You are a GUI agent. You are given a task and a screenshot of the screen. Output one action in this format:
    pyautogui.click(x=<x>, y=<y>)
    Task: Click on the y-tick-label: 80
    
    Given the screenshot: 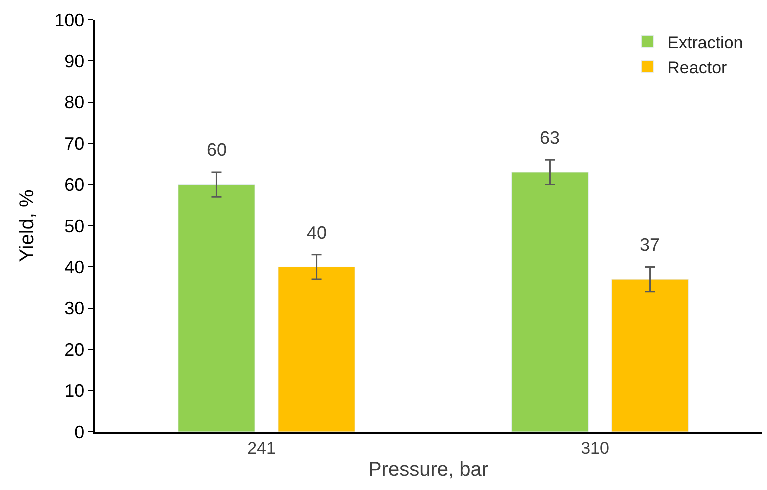 What is the action you would take?
    pyautogui.click(x=74, y=102)
    